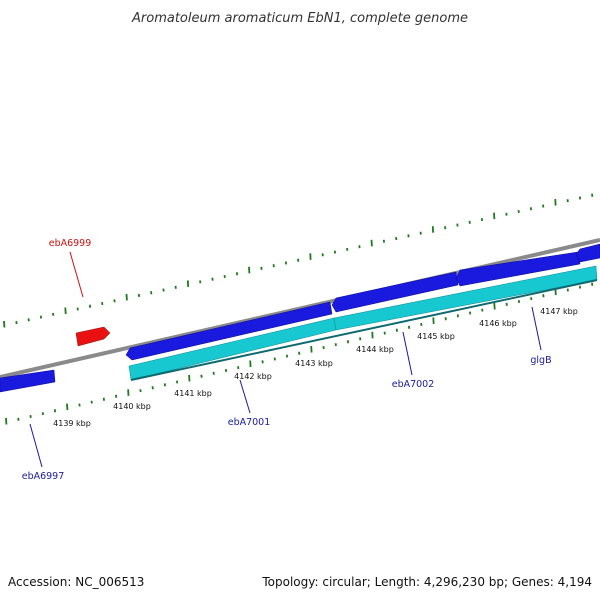 The image size is (600, 600). What do you see at coordinates (43, 476) in the screenshot?
I see `gene-label-ebA6997: ebA6997` at bounding box center [43, 476].